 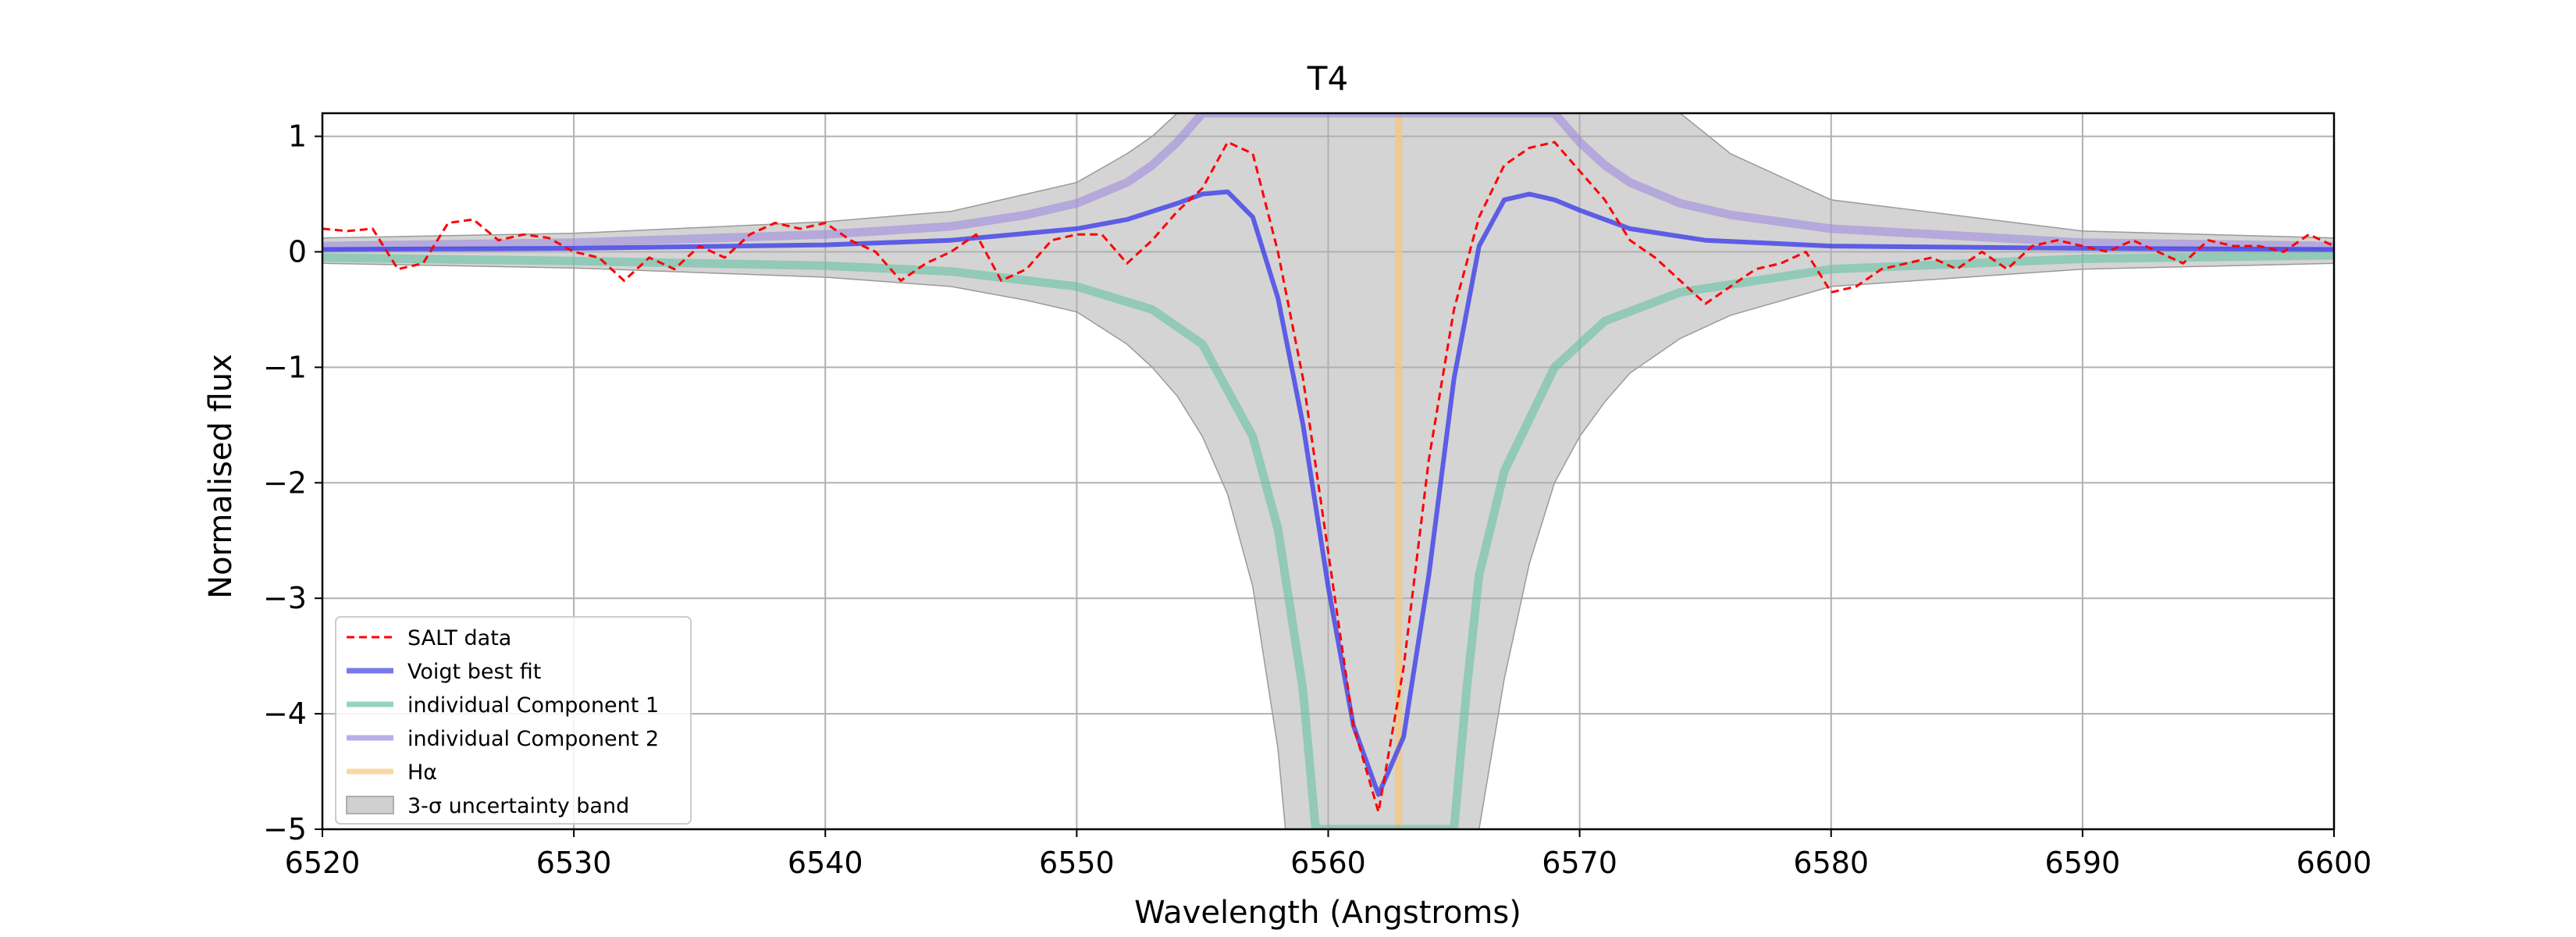 What do you see at coordinates (1327, 78) in the screenshot?
I see `chart-title: T4` at bounding box center [1327, 78].